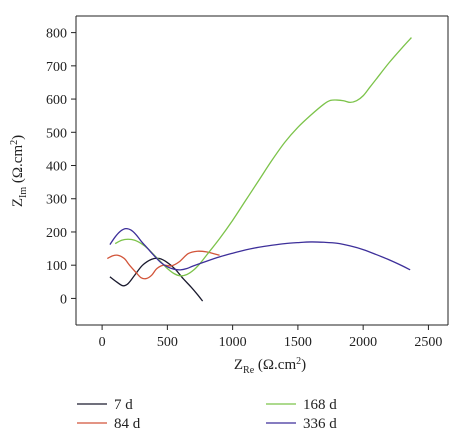  What do you see at coordinates (270, 366) in the screenshot?
I see `x-axis-label: ZRe (Ω.cm2)` at bounding box center [270, 366].